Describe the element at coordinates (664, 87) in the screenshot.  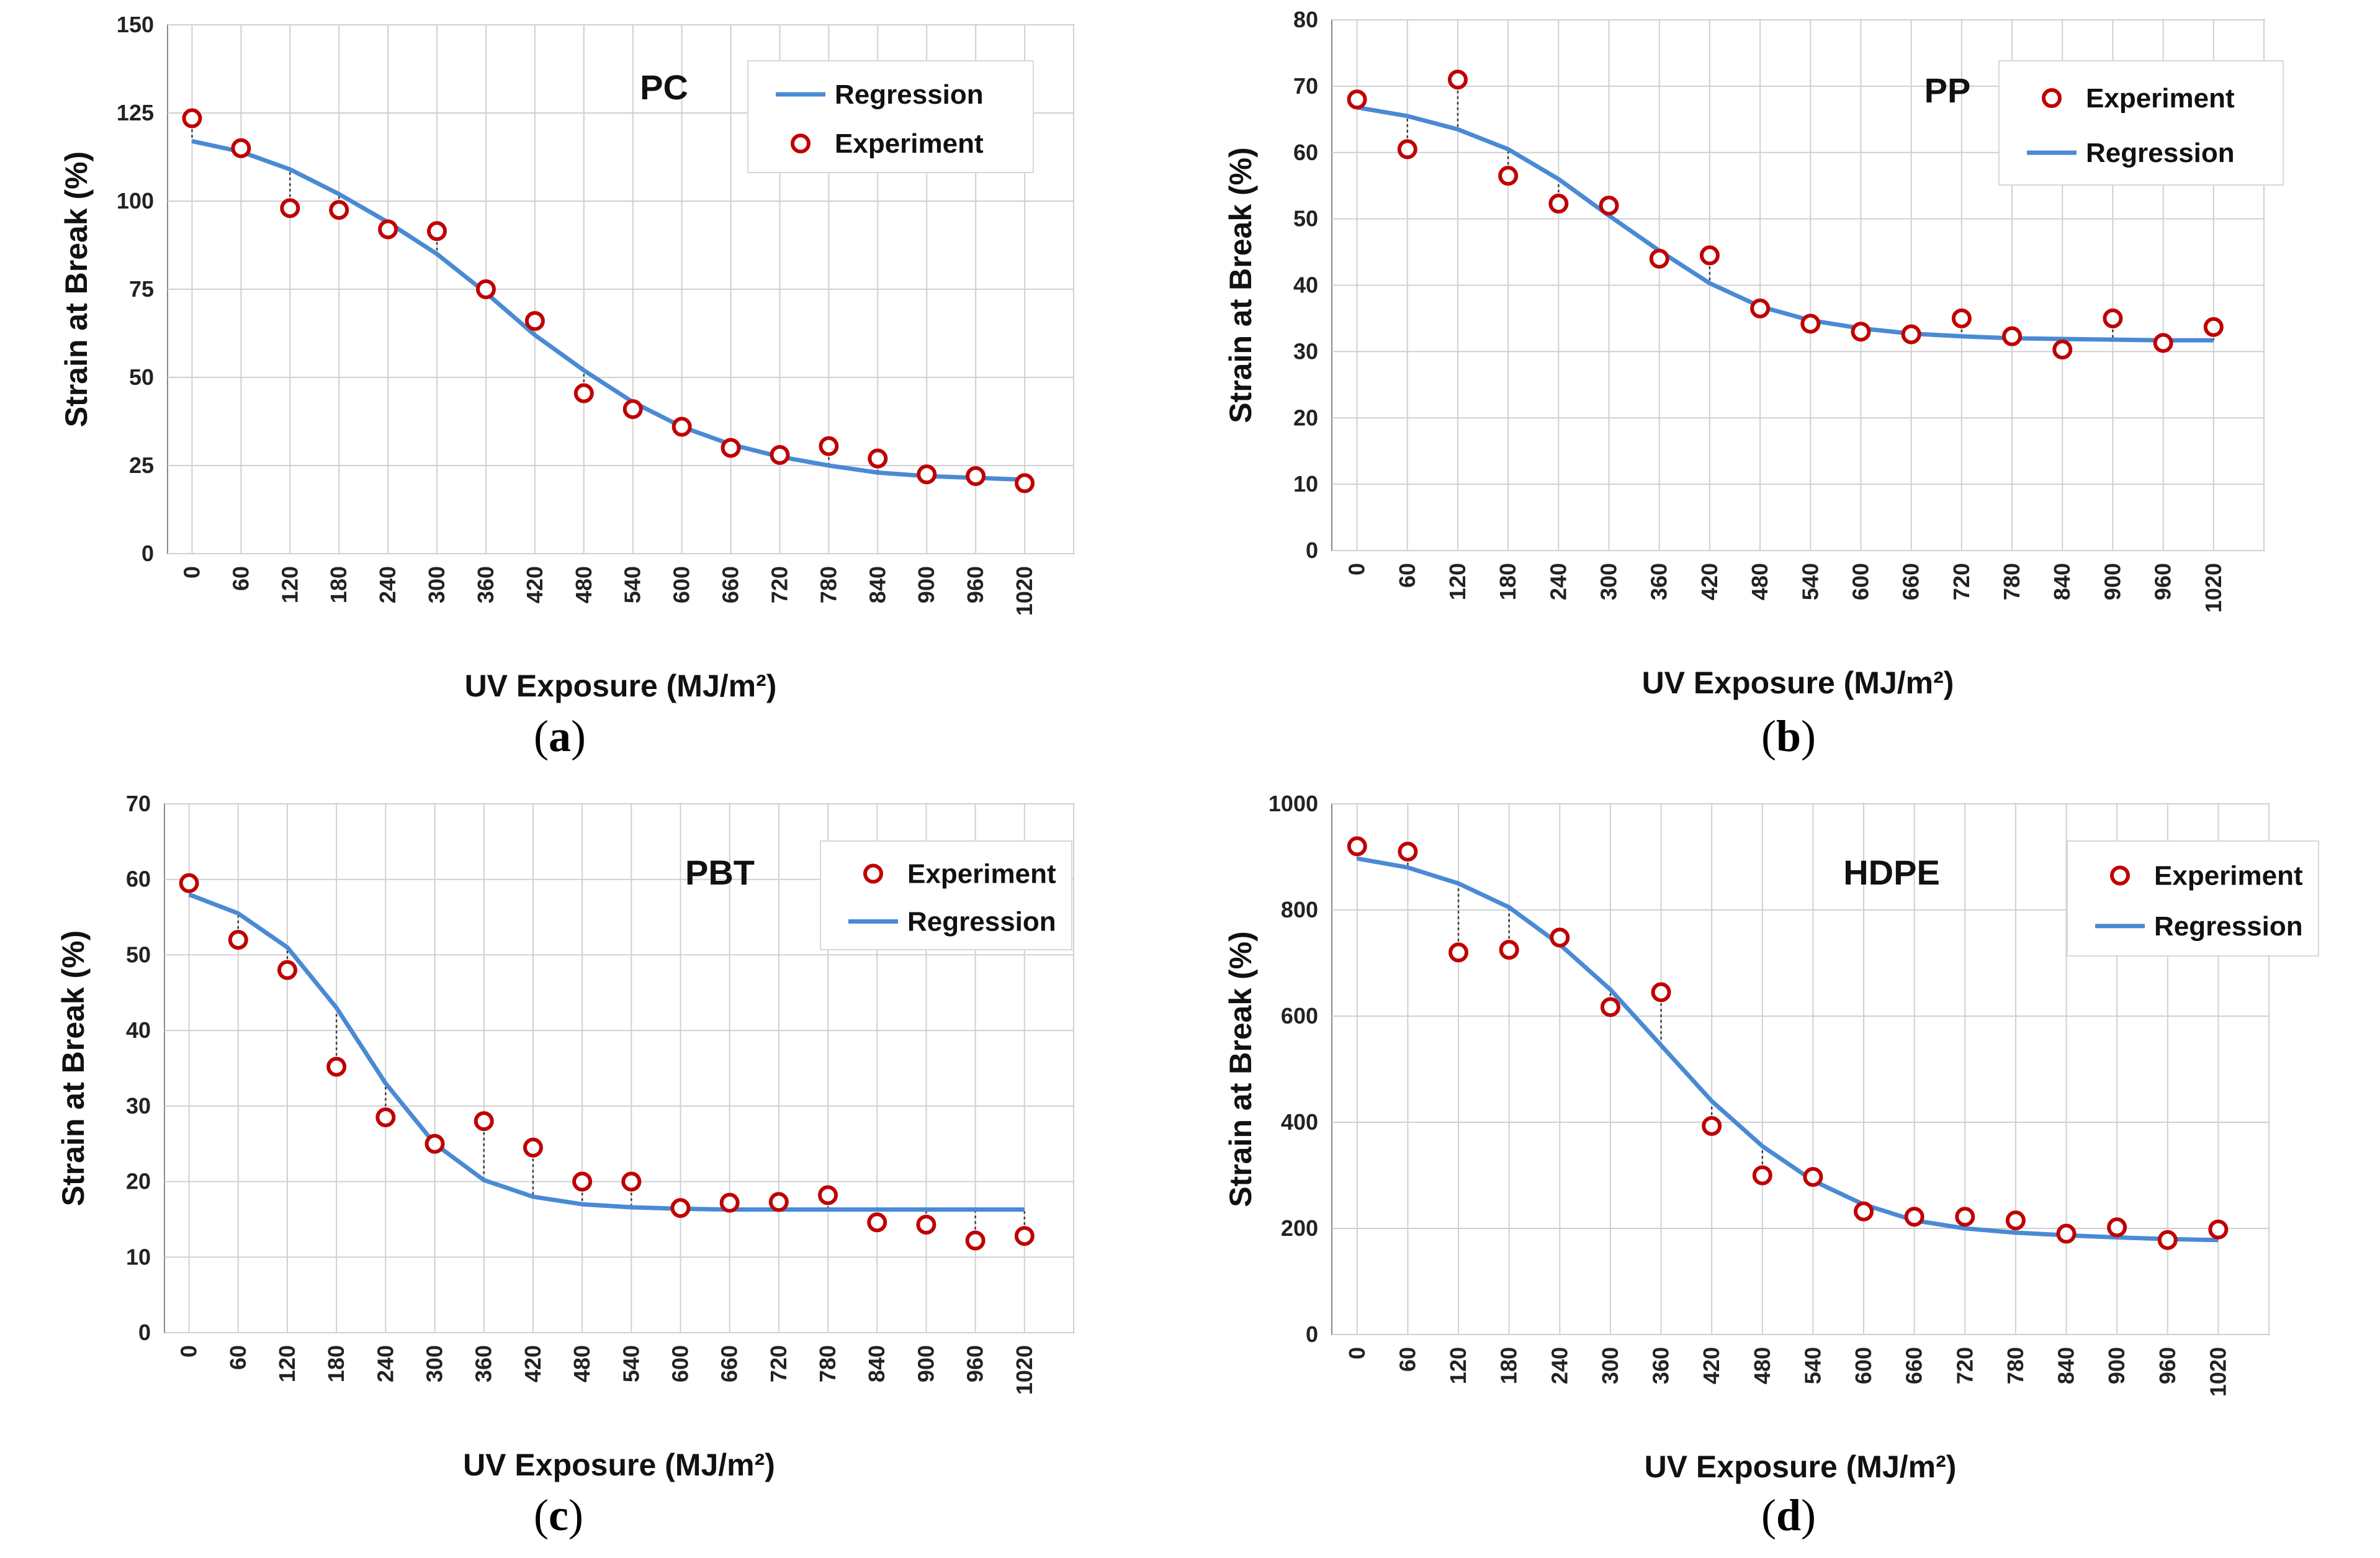
I see `chart-title: PC` at that location.